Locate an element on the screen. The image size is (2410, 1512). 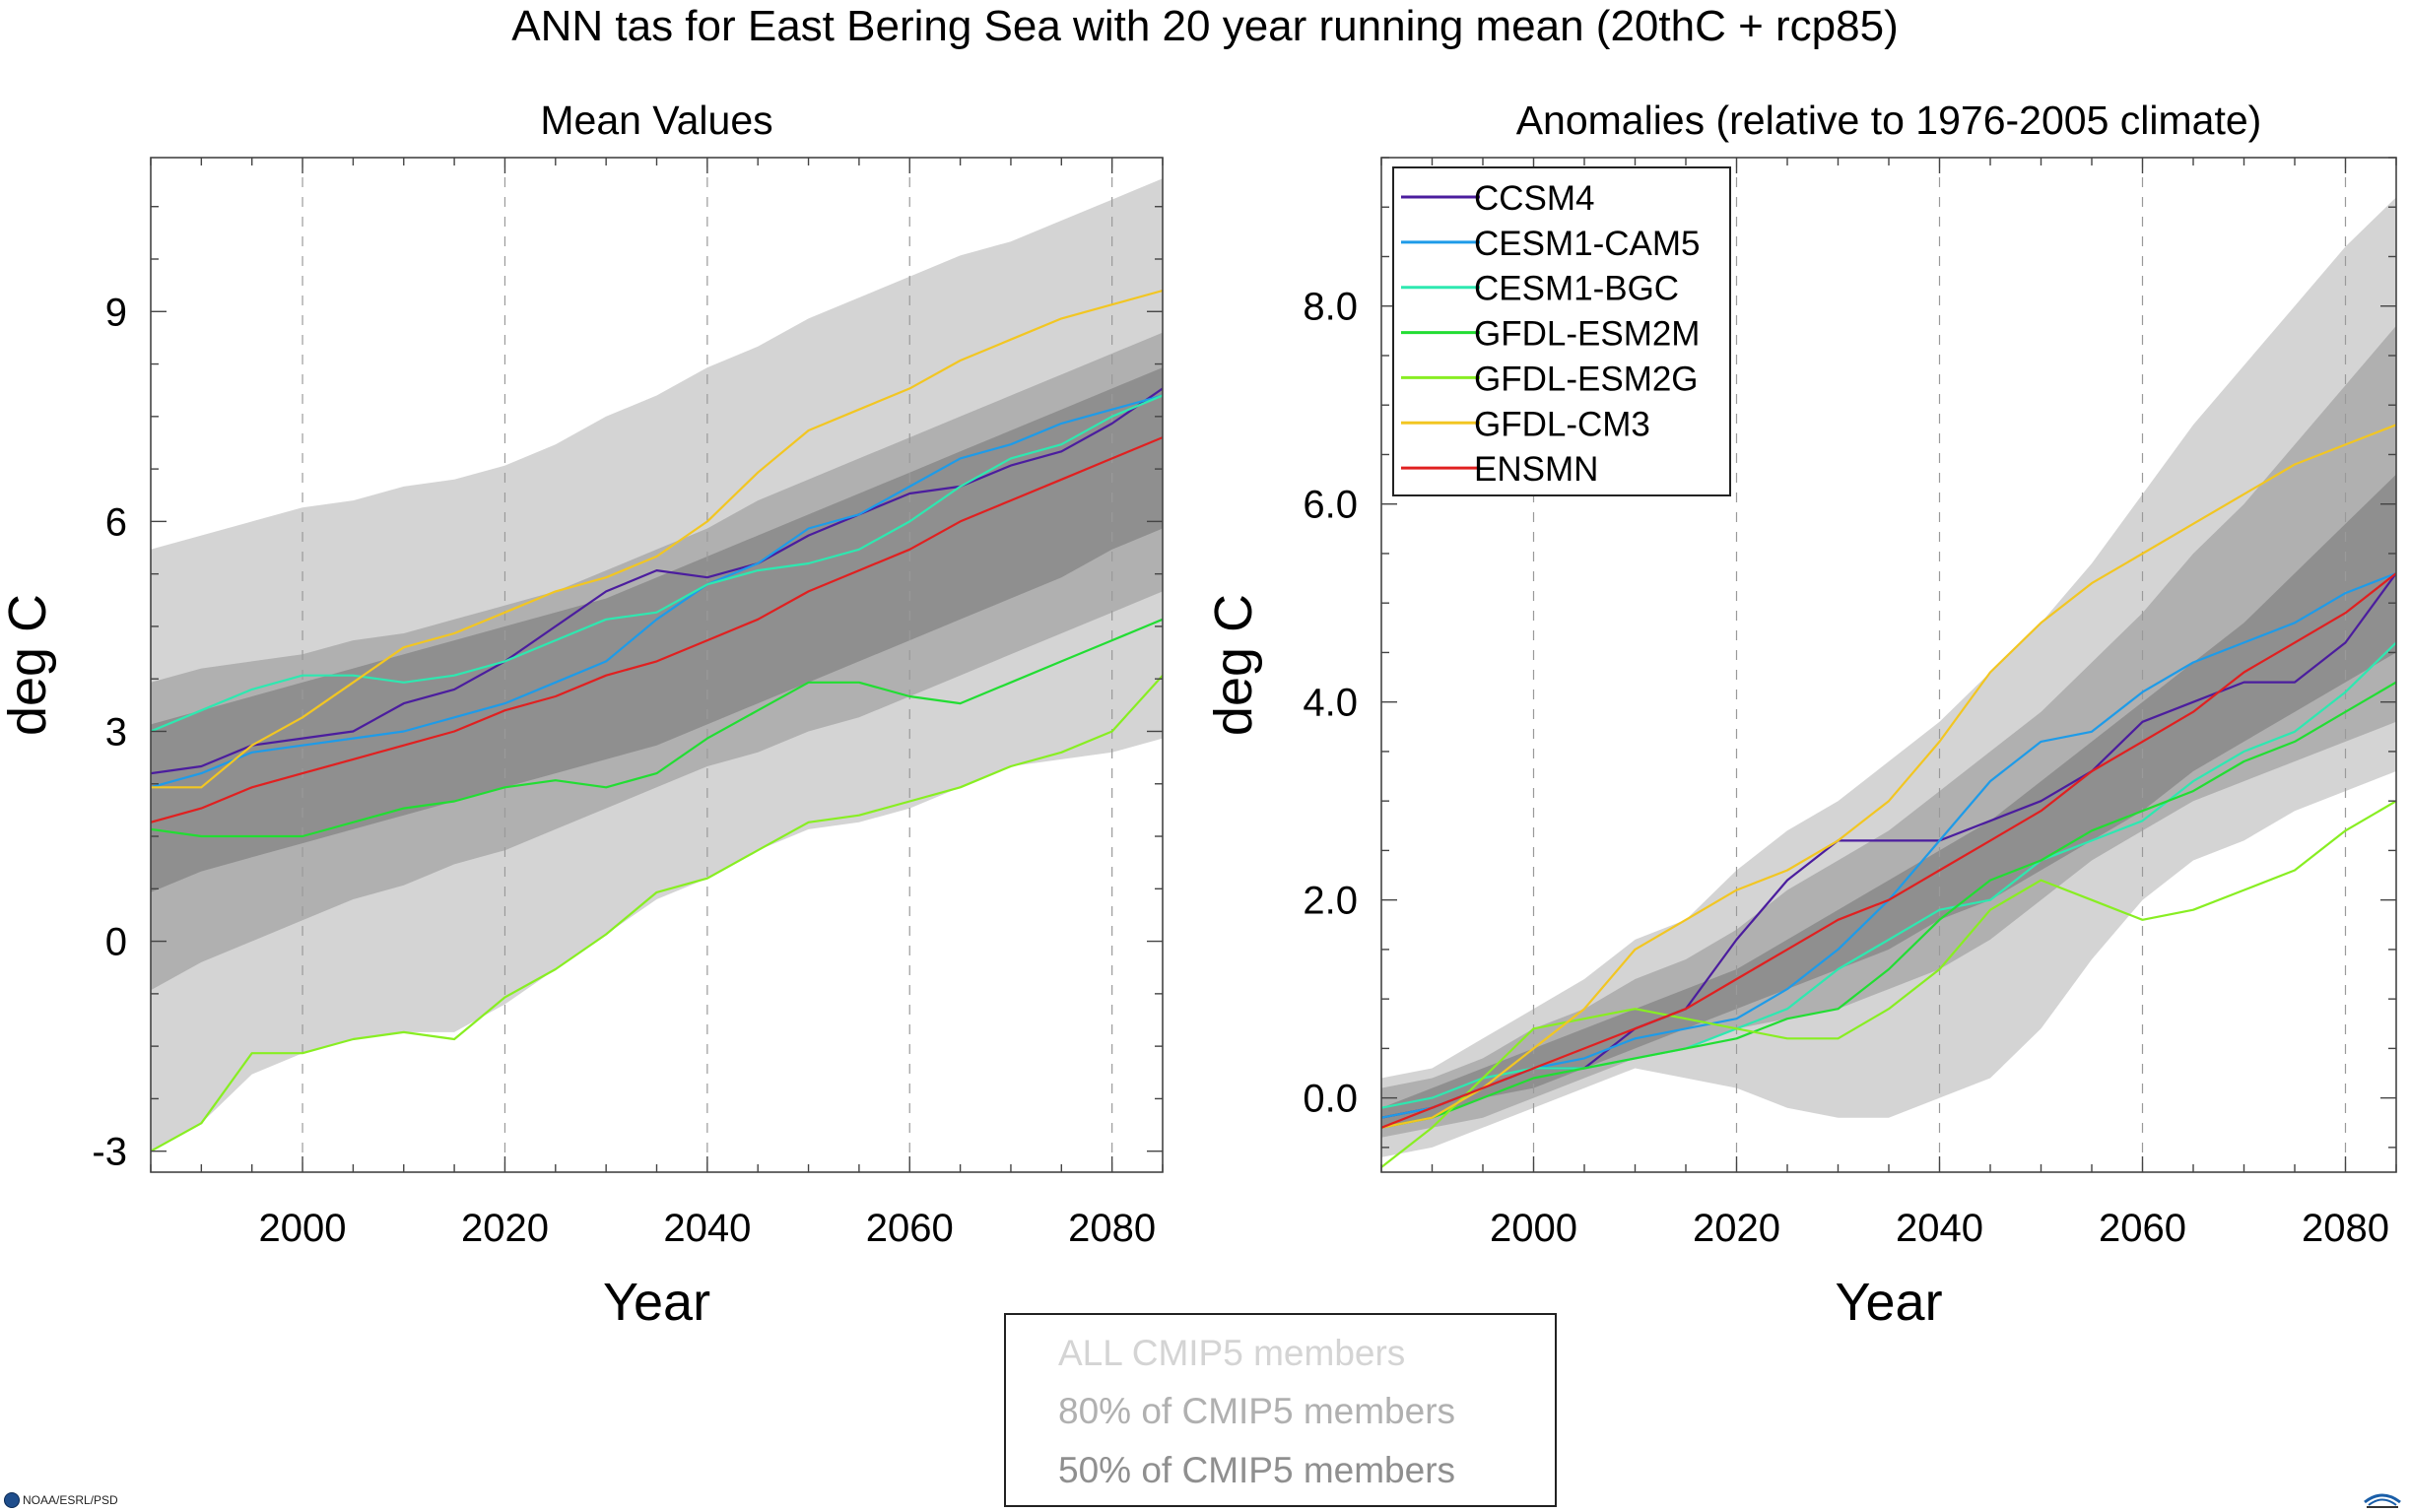
band-legend-80: 80% of CMIP5 members is located at coordinates (1257, 1411).